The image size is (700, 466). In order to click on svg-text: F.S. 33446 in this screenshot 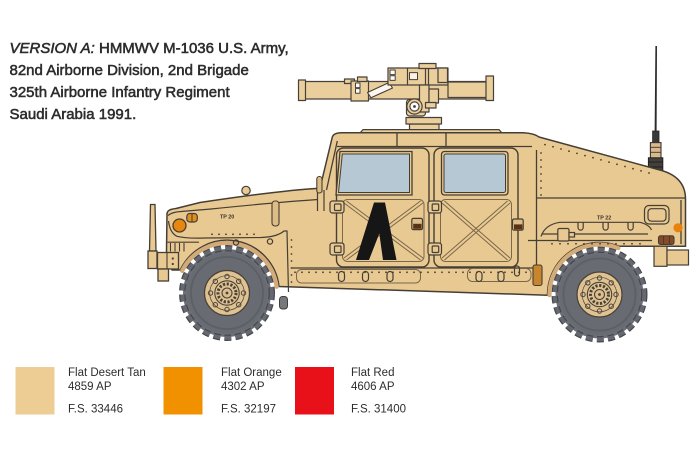, I will do `click(95, 410)`.